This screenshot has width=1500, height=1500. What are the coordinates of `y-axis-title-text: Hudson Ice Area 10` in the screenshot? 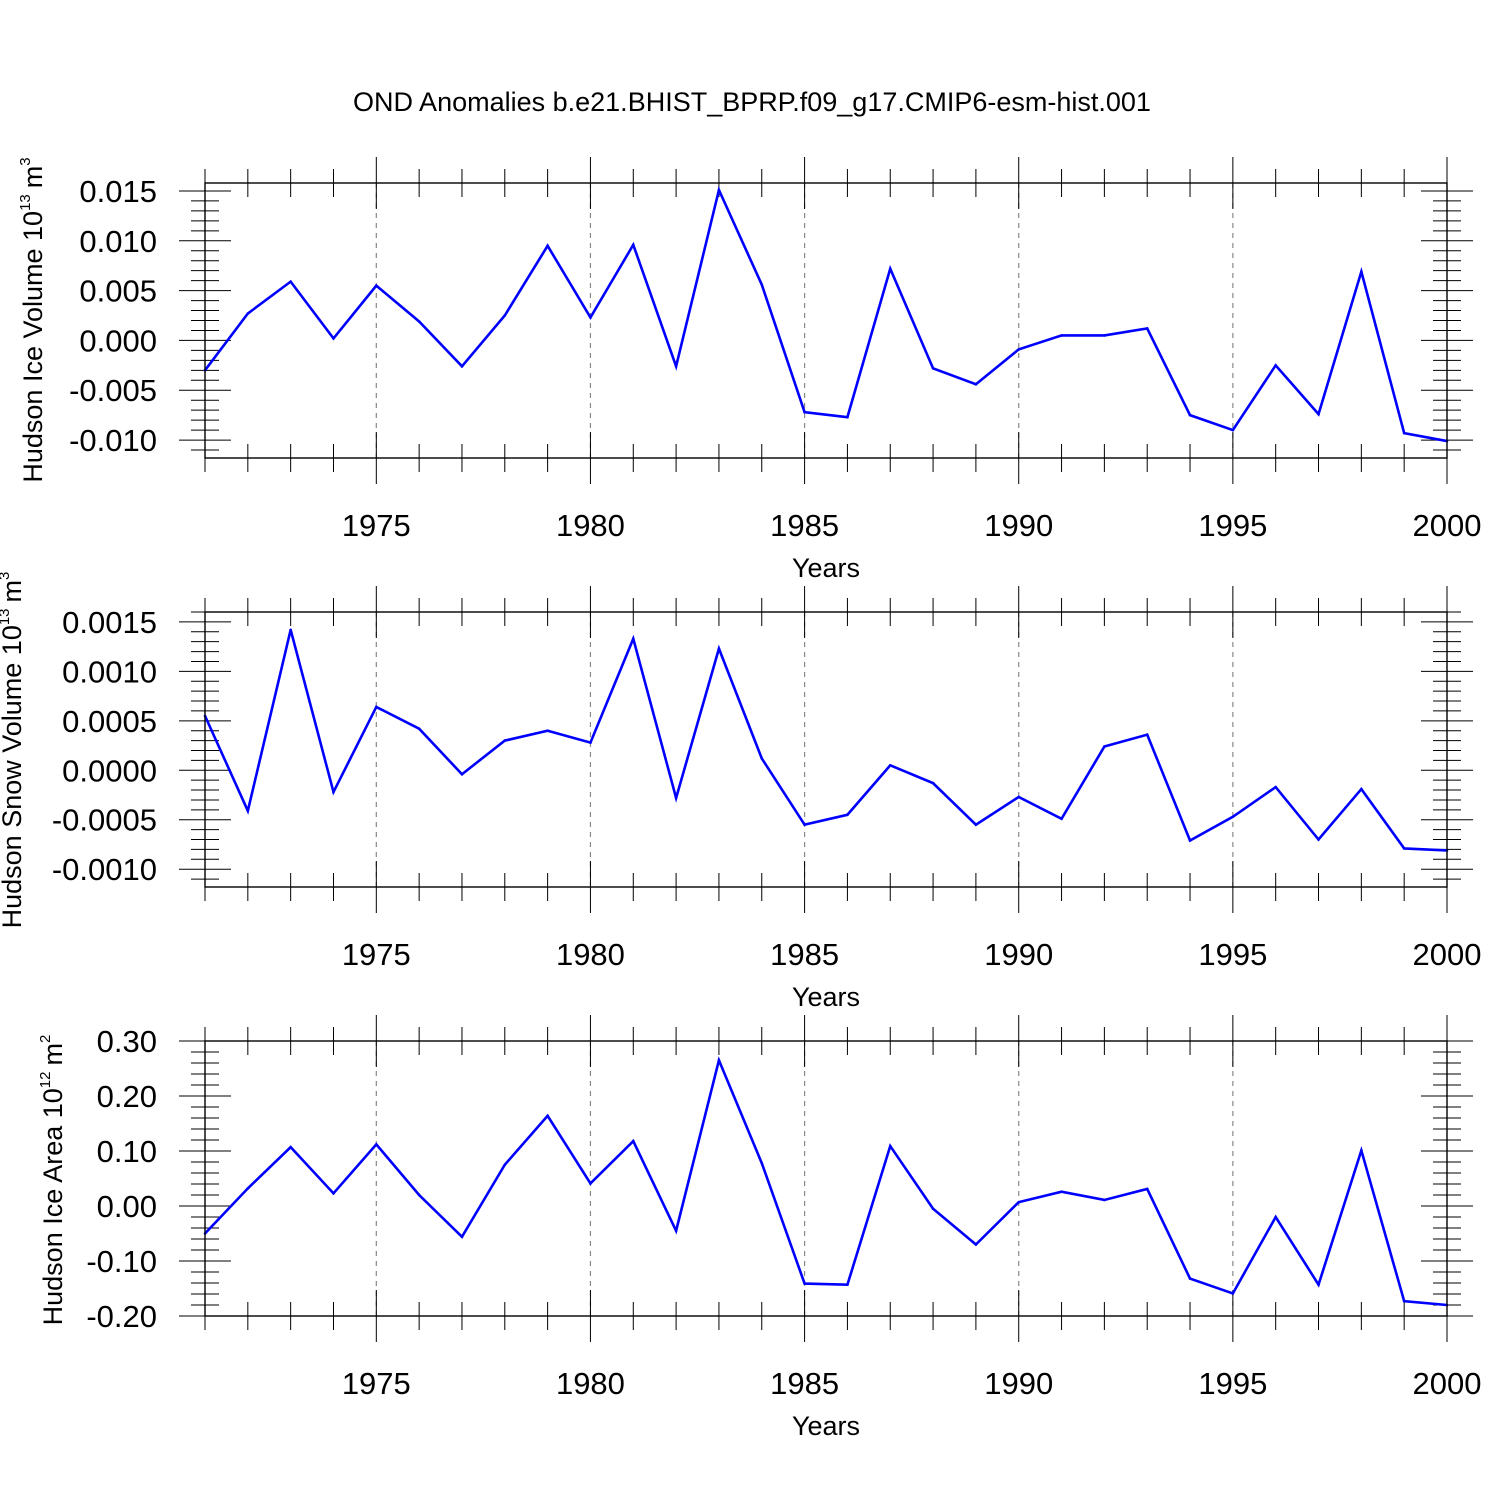 It's located at (53, 1206).